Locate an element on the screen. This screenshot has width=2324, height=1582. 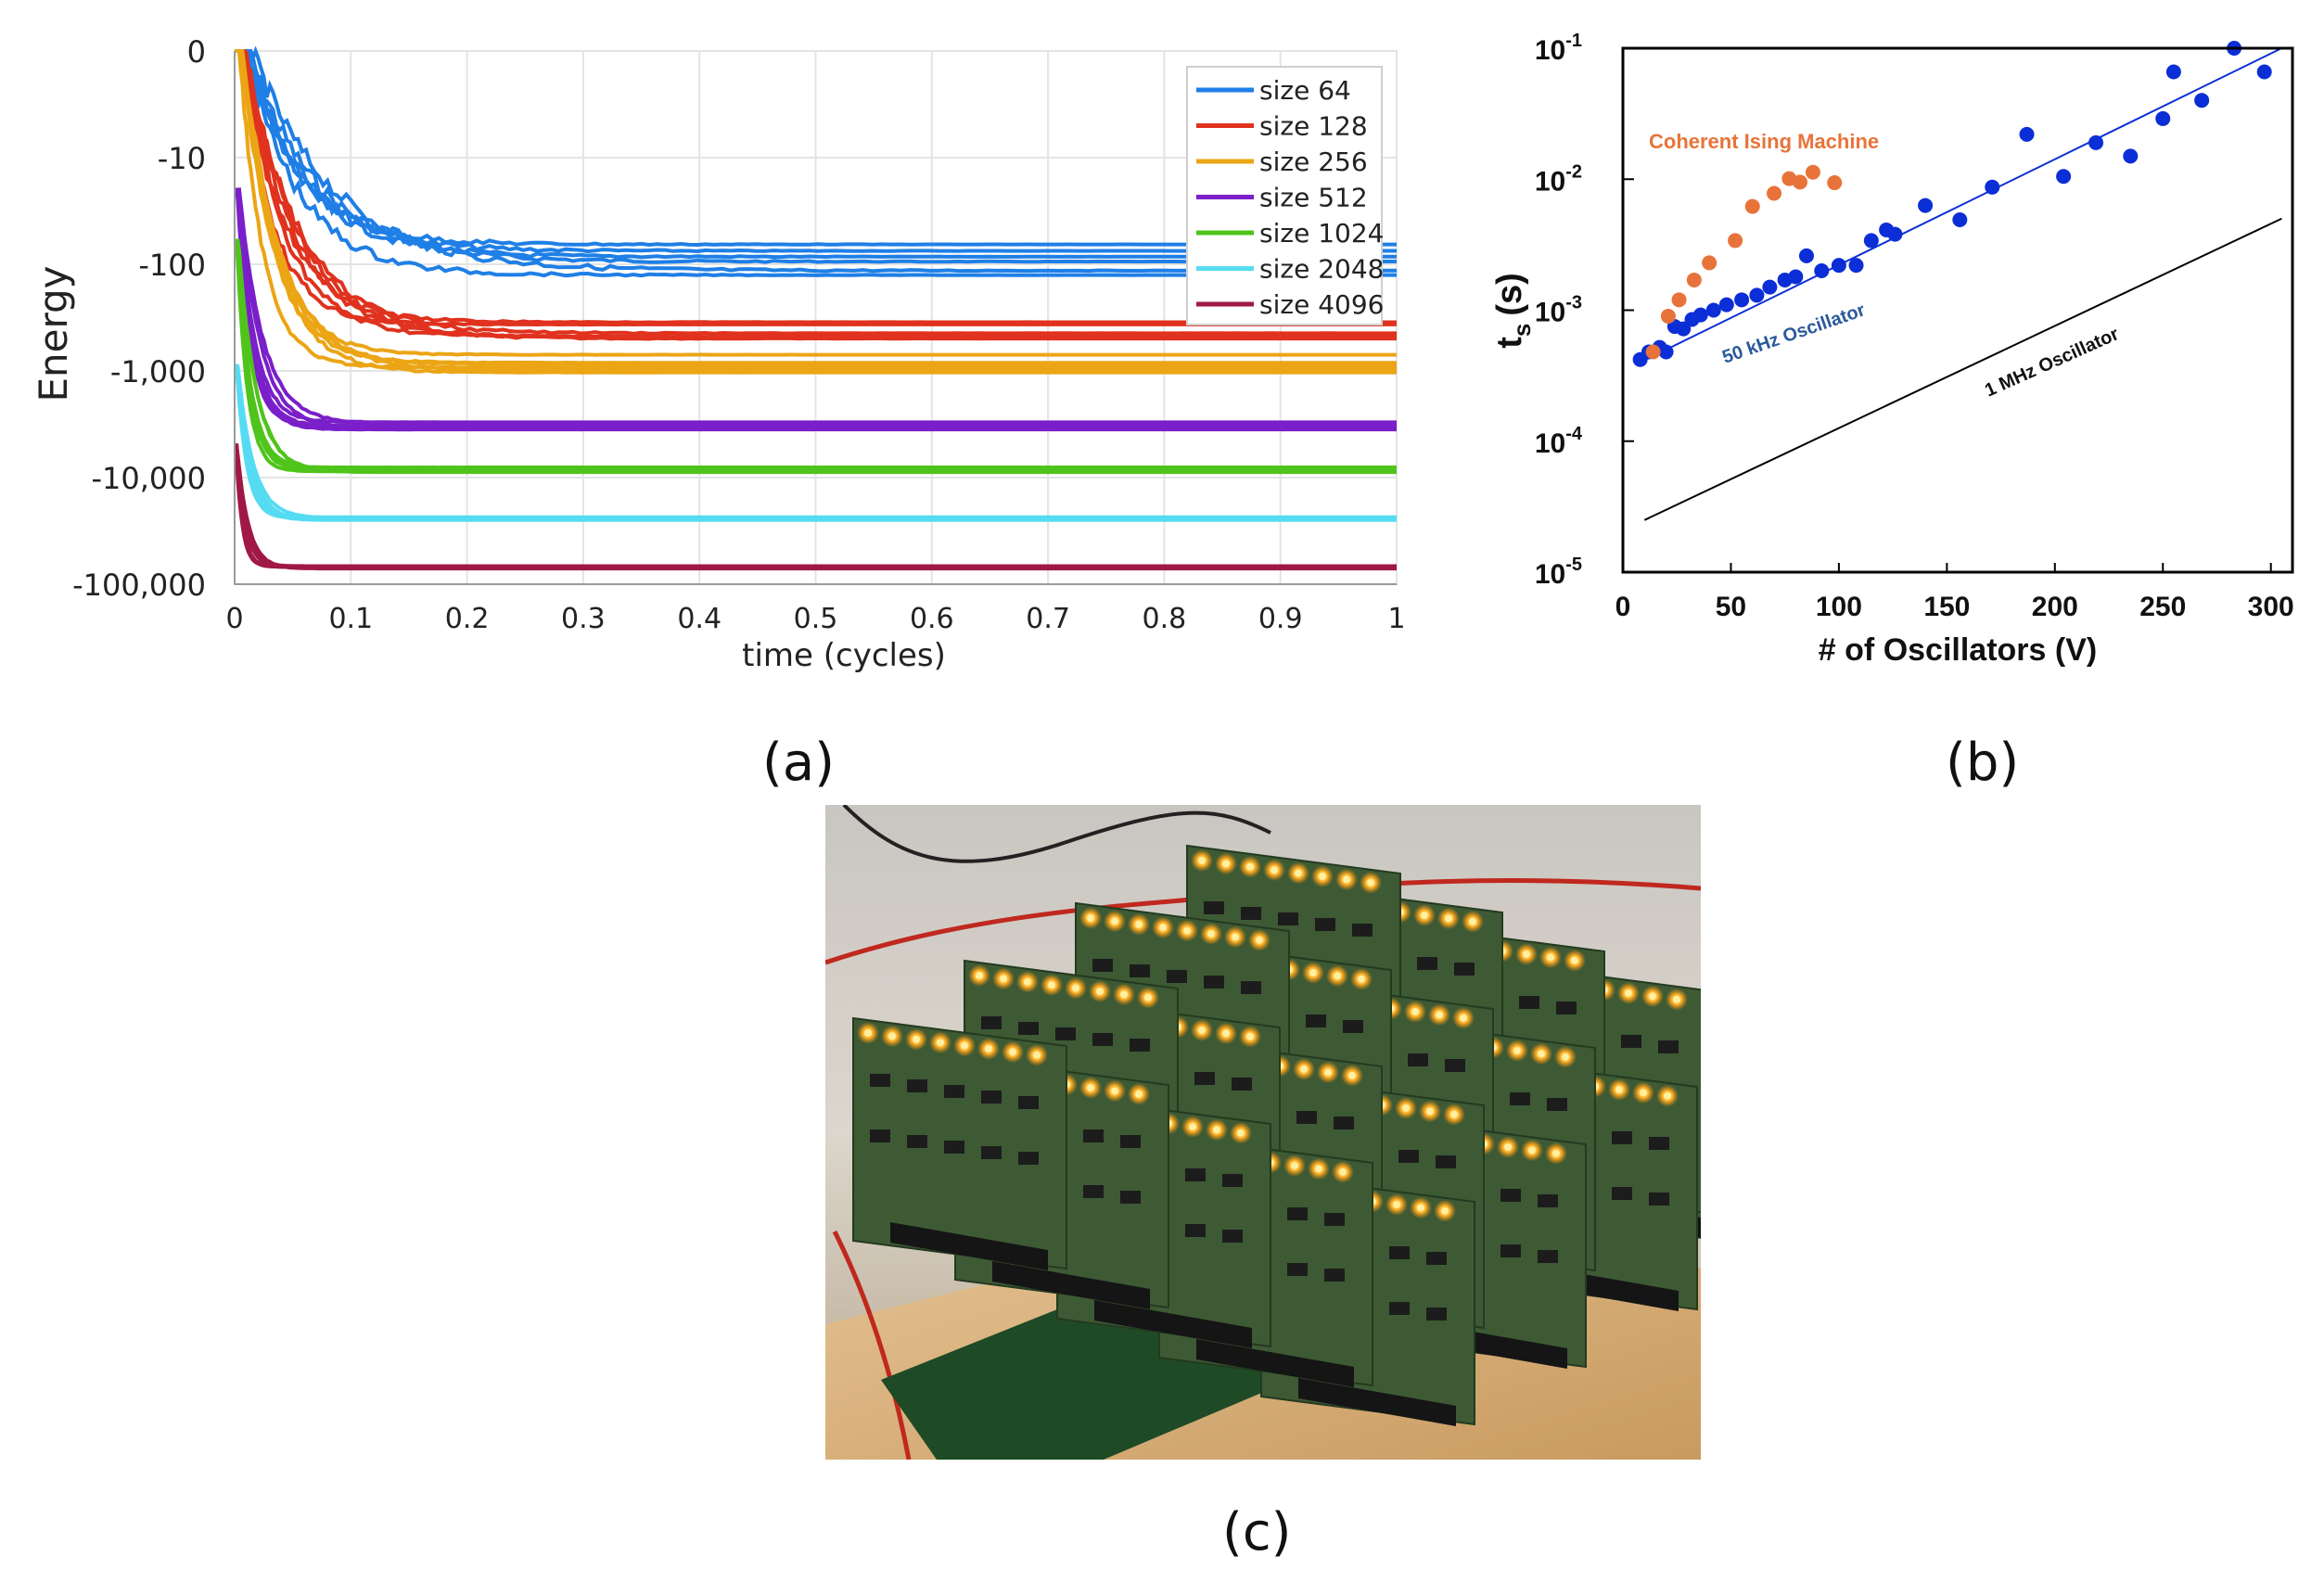
x-tick-label-b: 50 is located at coordinates (1731, 607).